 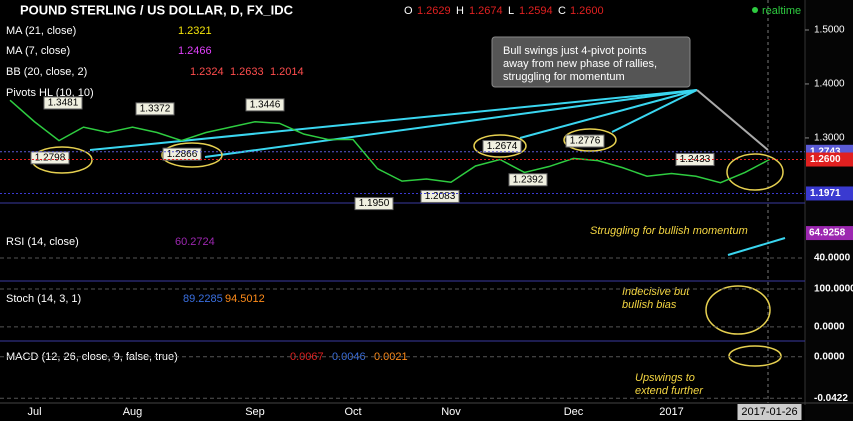 I want to click on callout-box, so click(x=591, y=62).